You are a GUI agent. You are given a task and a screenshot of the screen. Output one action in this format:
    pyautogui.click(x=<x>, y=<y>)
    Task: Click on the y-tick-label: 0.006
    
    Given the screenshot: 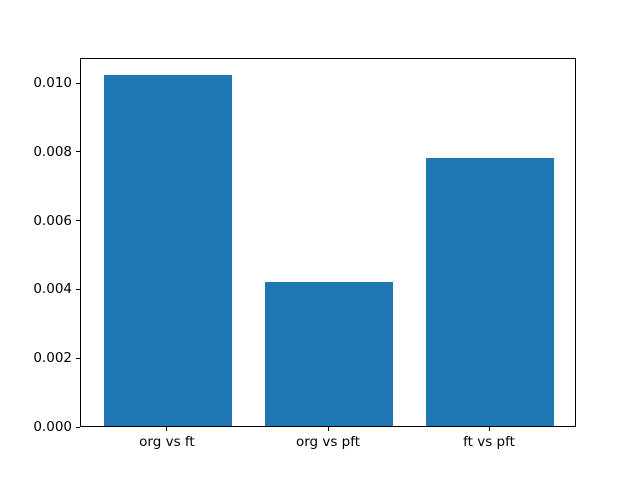 What is the action you would take?
    pyautogui.click(x=52, y=220)
    